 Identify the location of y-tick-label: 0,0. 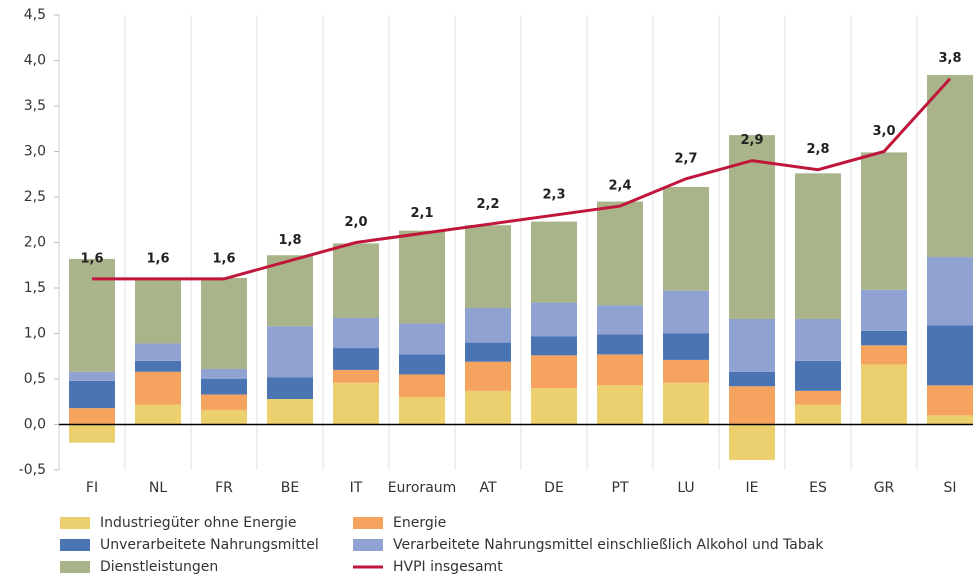
(35, 425).